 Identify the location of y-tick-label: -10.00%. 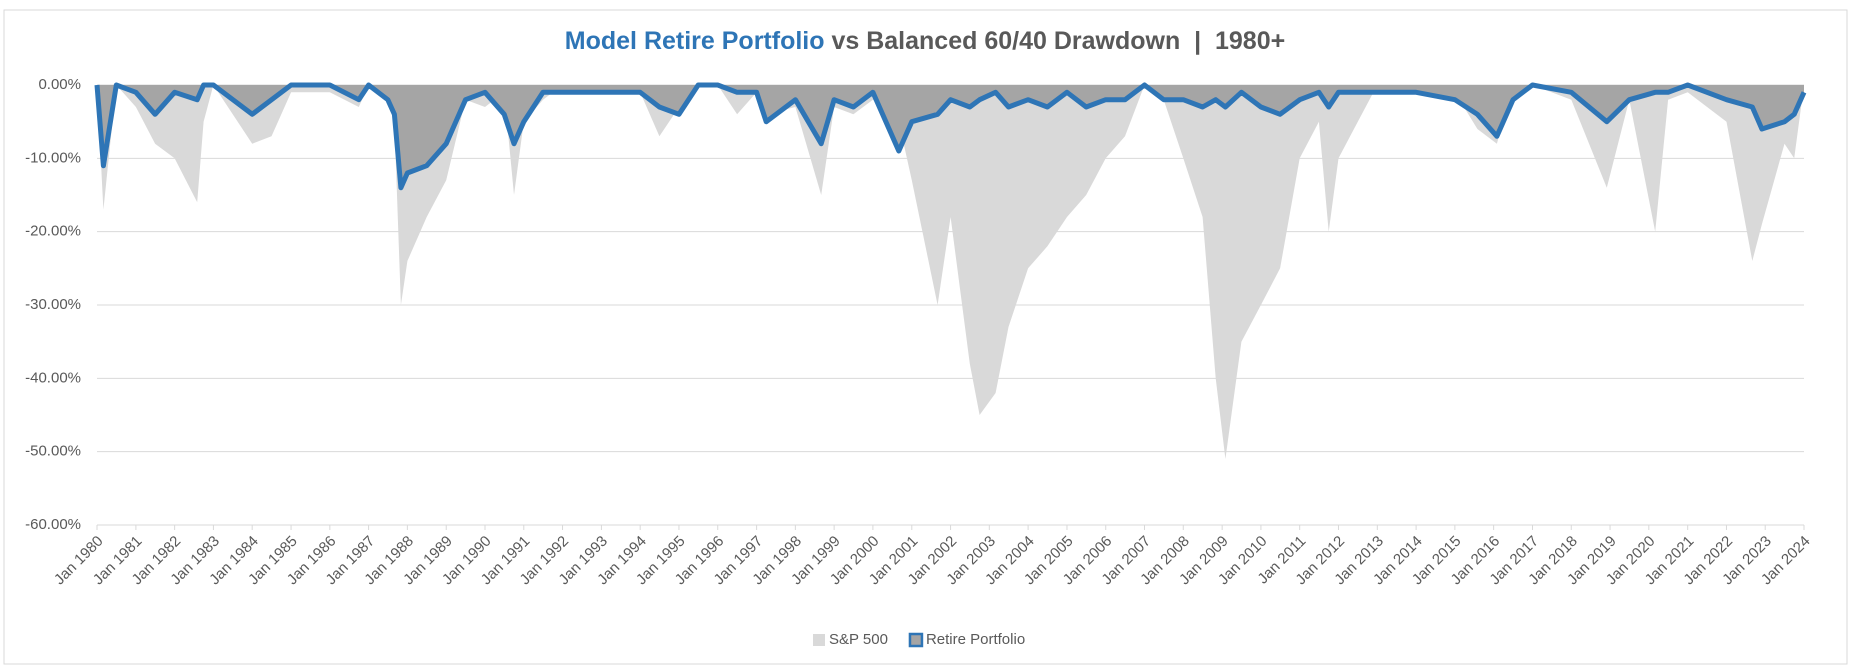
(53, 157).